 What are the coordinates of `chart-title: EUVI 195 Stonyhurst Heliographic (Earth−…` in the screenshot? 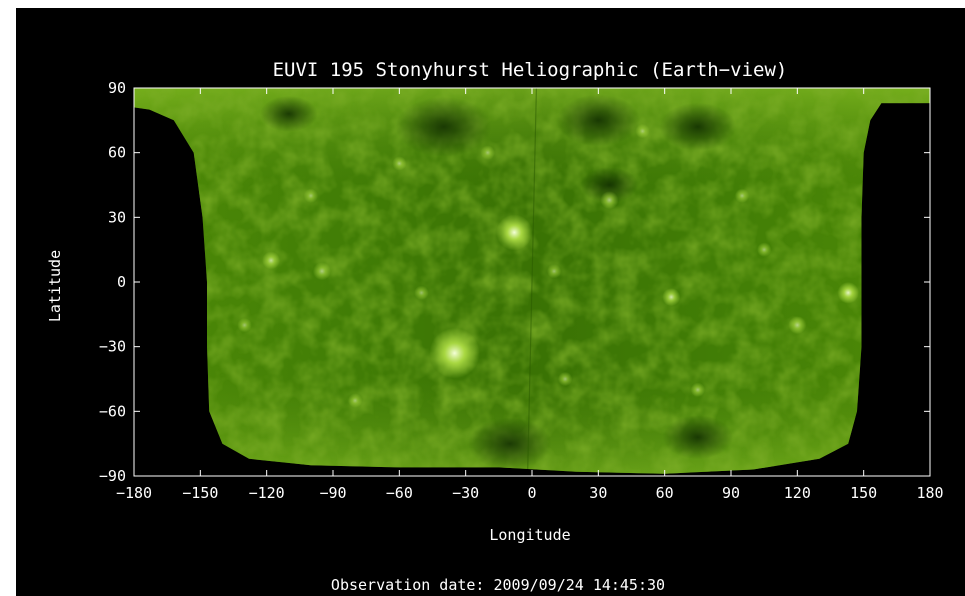 It's located at (530, 70).